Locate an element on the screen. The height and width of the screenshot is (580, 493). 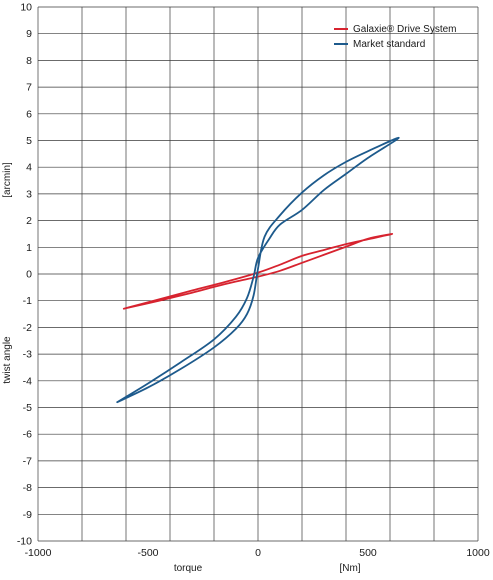
legend-label-galaxie: Galaxie® Drive System is located at coordinates (405, 29).